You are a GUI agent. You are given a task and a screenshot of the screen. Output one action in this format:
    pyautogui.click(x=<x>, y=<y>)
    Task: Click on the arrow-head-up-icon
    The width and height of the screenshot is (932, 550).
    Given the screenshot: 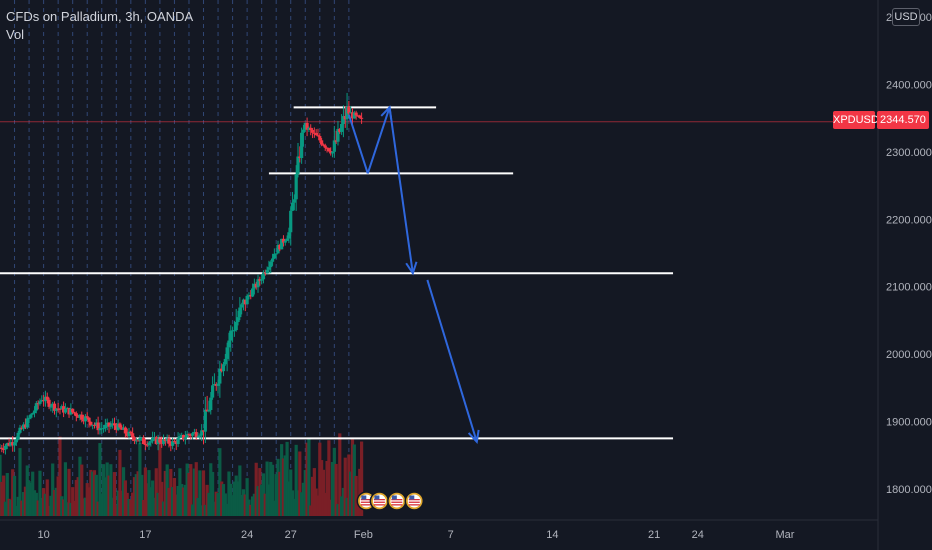 What is the action you would take?
    pyautogui.click(x=386, y=112)
    